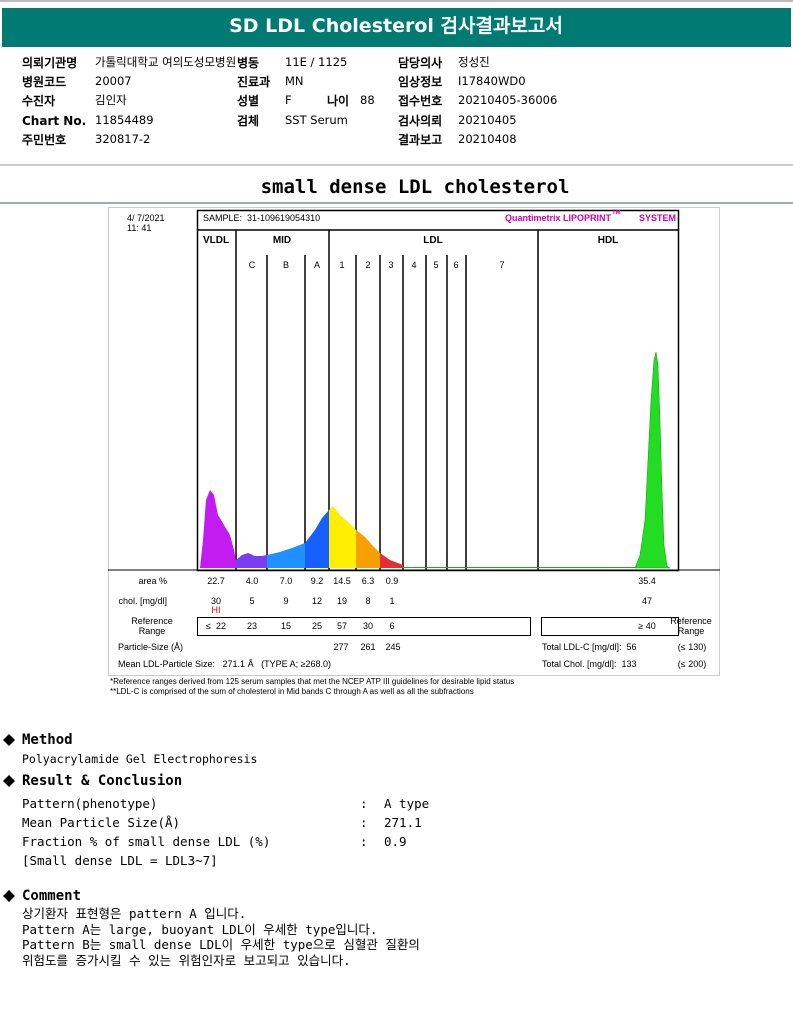  Describe the element at coordinates (54, 121) in the screenshot. I see `field-label: Chart No.` at that location.